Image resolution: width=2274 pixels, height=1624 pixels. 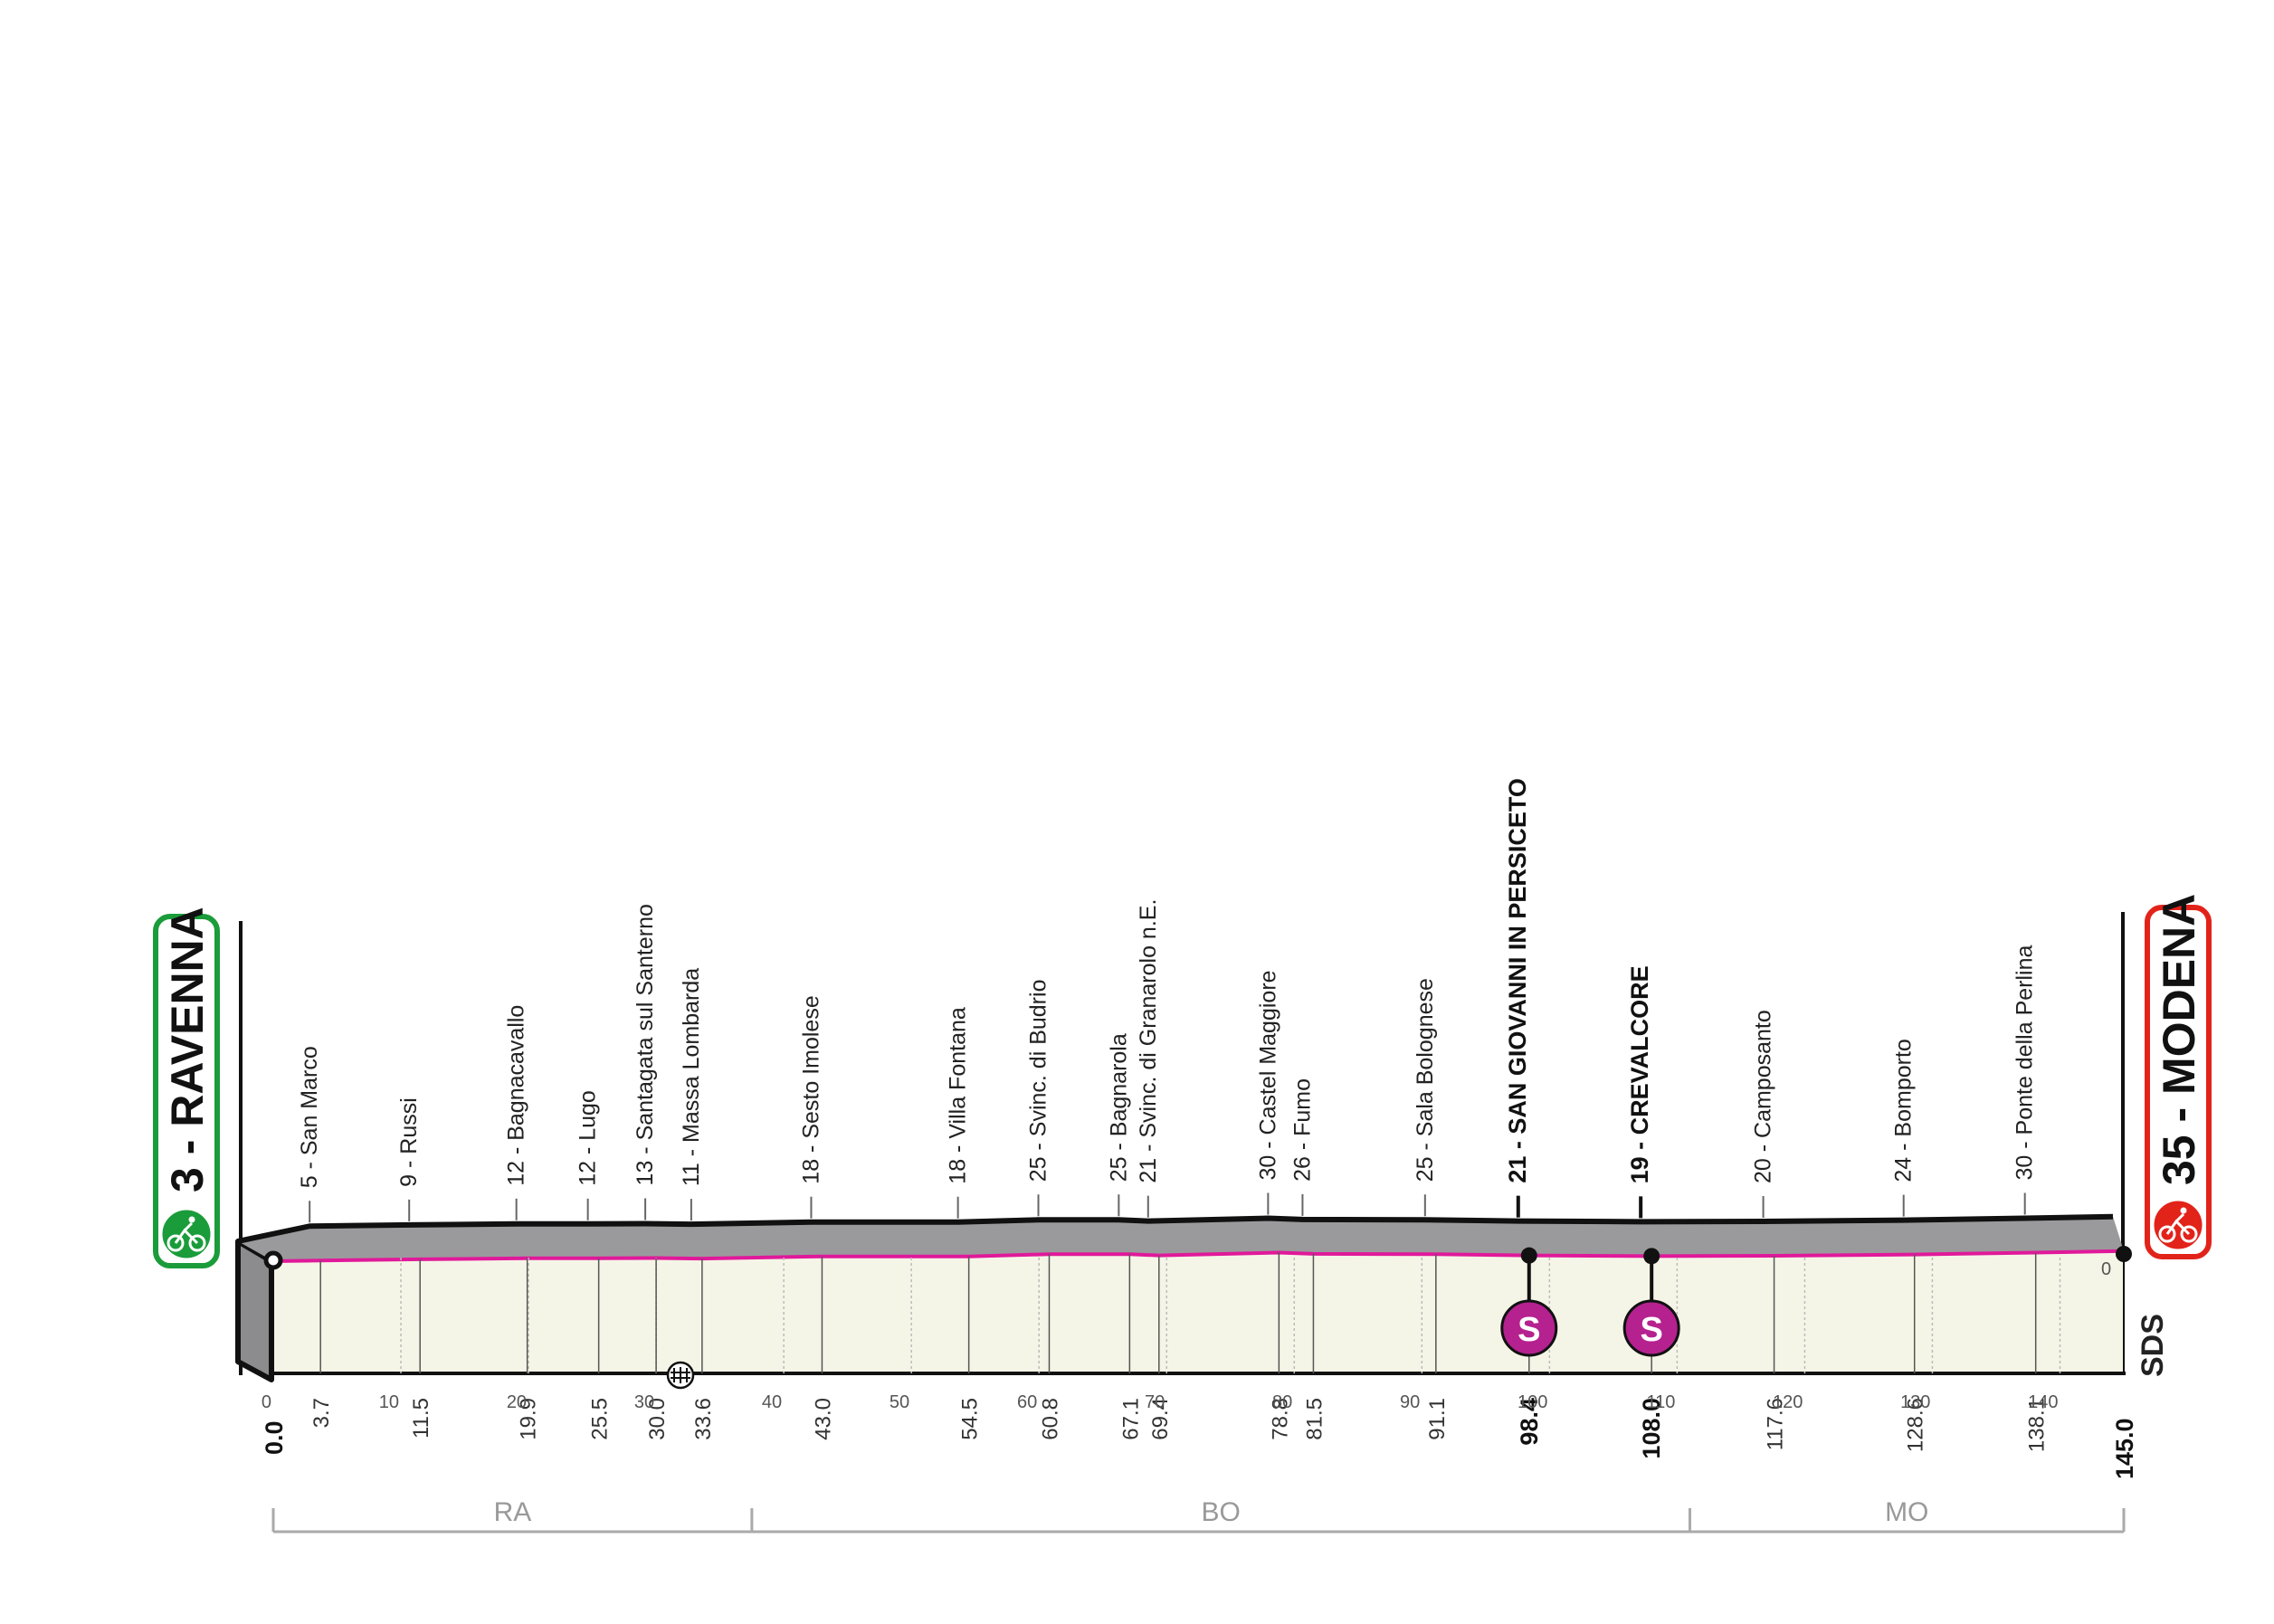 I want to click on waypoint-label: 30 - Castel Maggiore, so click(x=1267, y=1075).